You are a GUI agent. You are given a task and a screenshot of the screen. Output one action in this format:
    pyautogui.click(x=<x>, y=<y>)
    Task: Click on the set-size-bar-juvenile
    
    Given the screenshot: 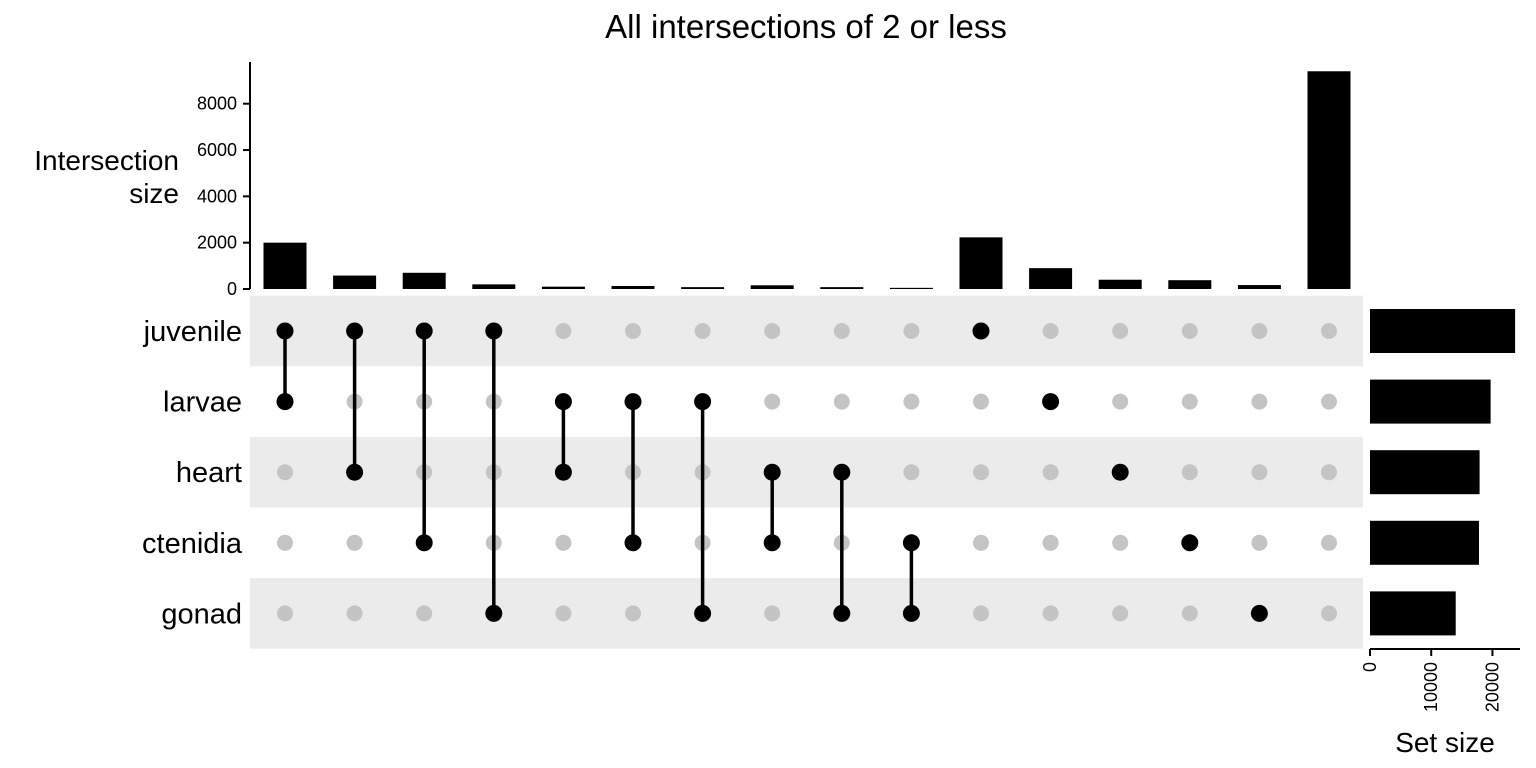 What is the action you would take?
    pyautogui.click(x=1443, y=331)
    